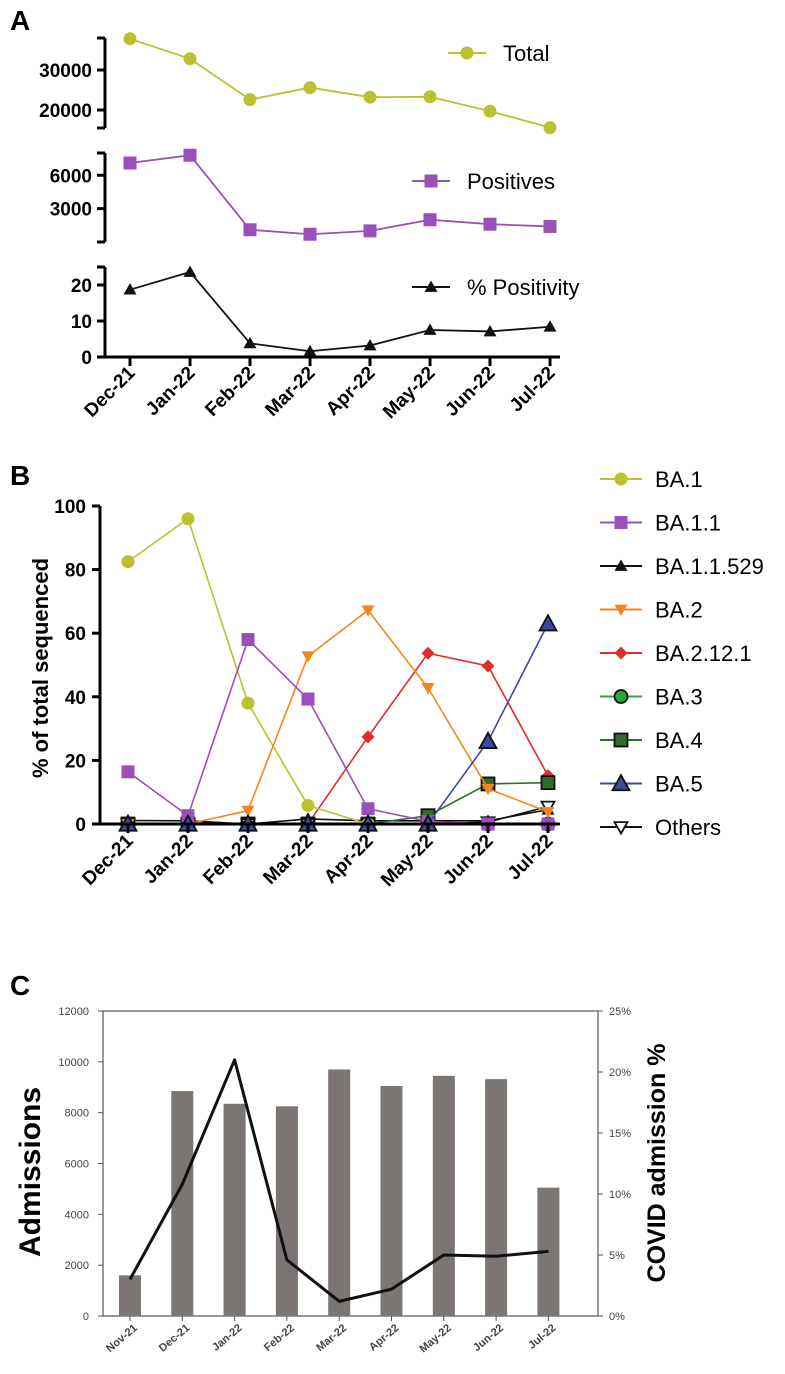 This screenshot has height=1374, width=785. What do you see at coordinates (338, 1180) in the screenshot?
I see `series-line-covid-admission-pct` at bounding box center [338, 1180].